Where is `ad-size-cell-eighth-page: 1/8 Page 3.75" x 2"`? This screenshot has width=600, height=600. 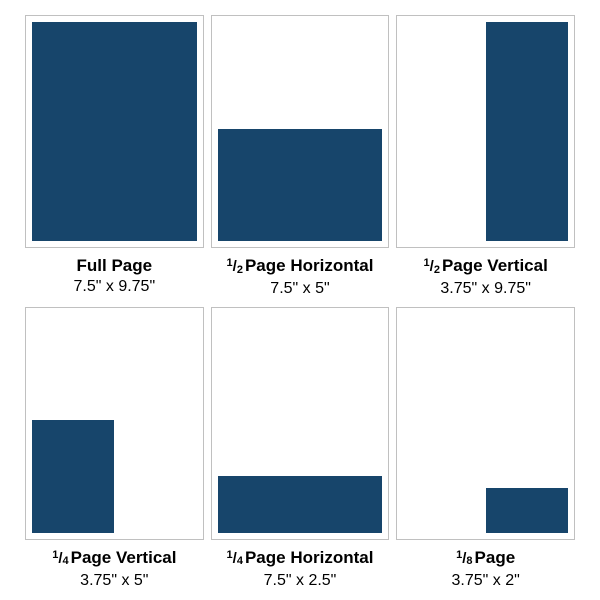
ad-size-cell-eighth-page: 1/8 Page 3.75" x 2" is located at coordinates (485, 449).